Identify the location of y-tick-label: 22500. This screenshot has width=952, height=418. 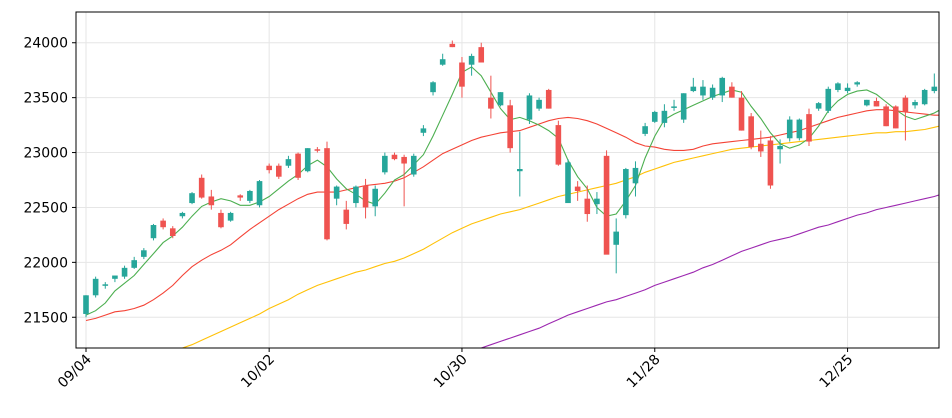
(45, 208).